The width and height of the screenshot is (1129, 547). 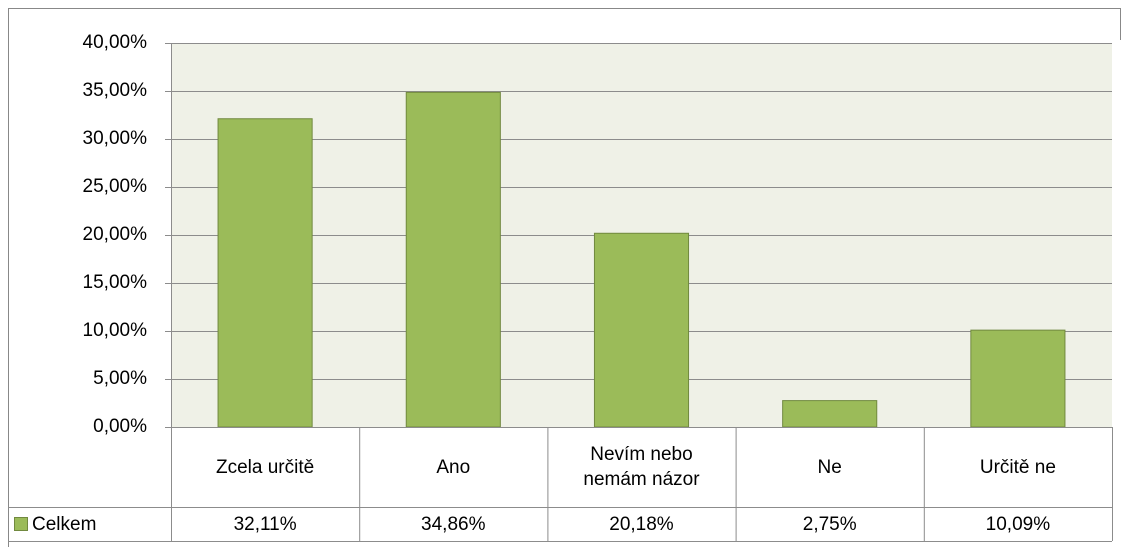 I want to click on x-tick-label: Určitě ne, so click(x=1018, y=467).